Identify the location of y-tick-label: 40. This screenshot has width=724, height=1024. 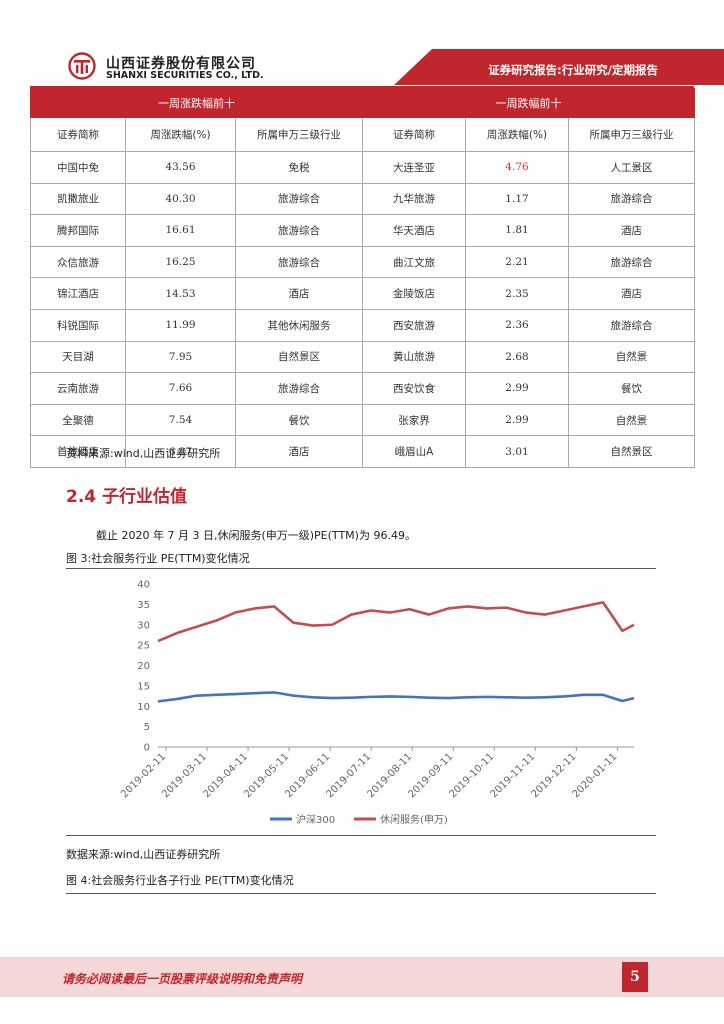
(143, 585).